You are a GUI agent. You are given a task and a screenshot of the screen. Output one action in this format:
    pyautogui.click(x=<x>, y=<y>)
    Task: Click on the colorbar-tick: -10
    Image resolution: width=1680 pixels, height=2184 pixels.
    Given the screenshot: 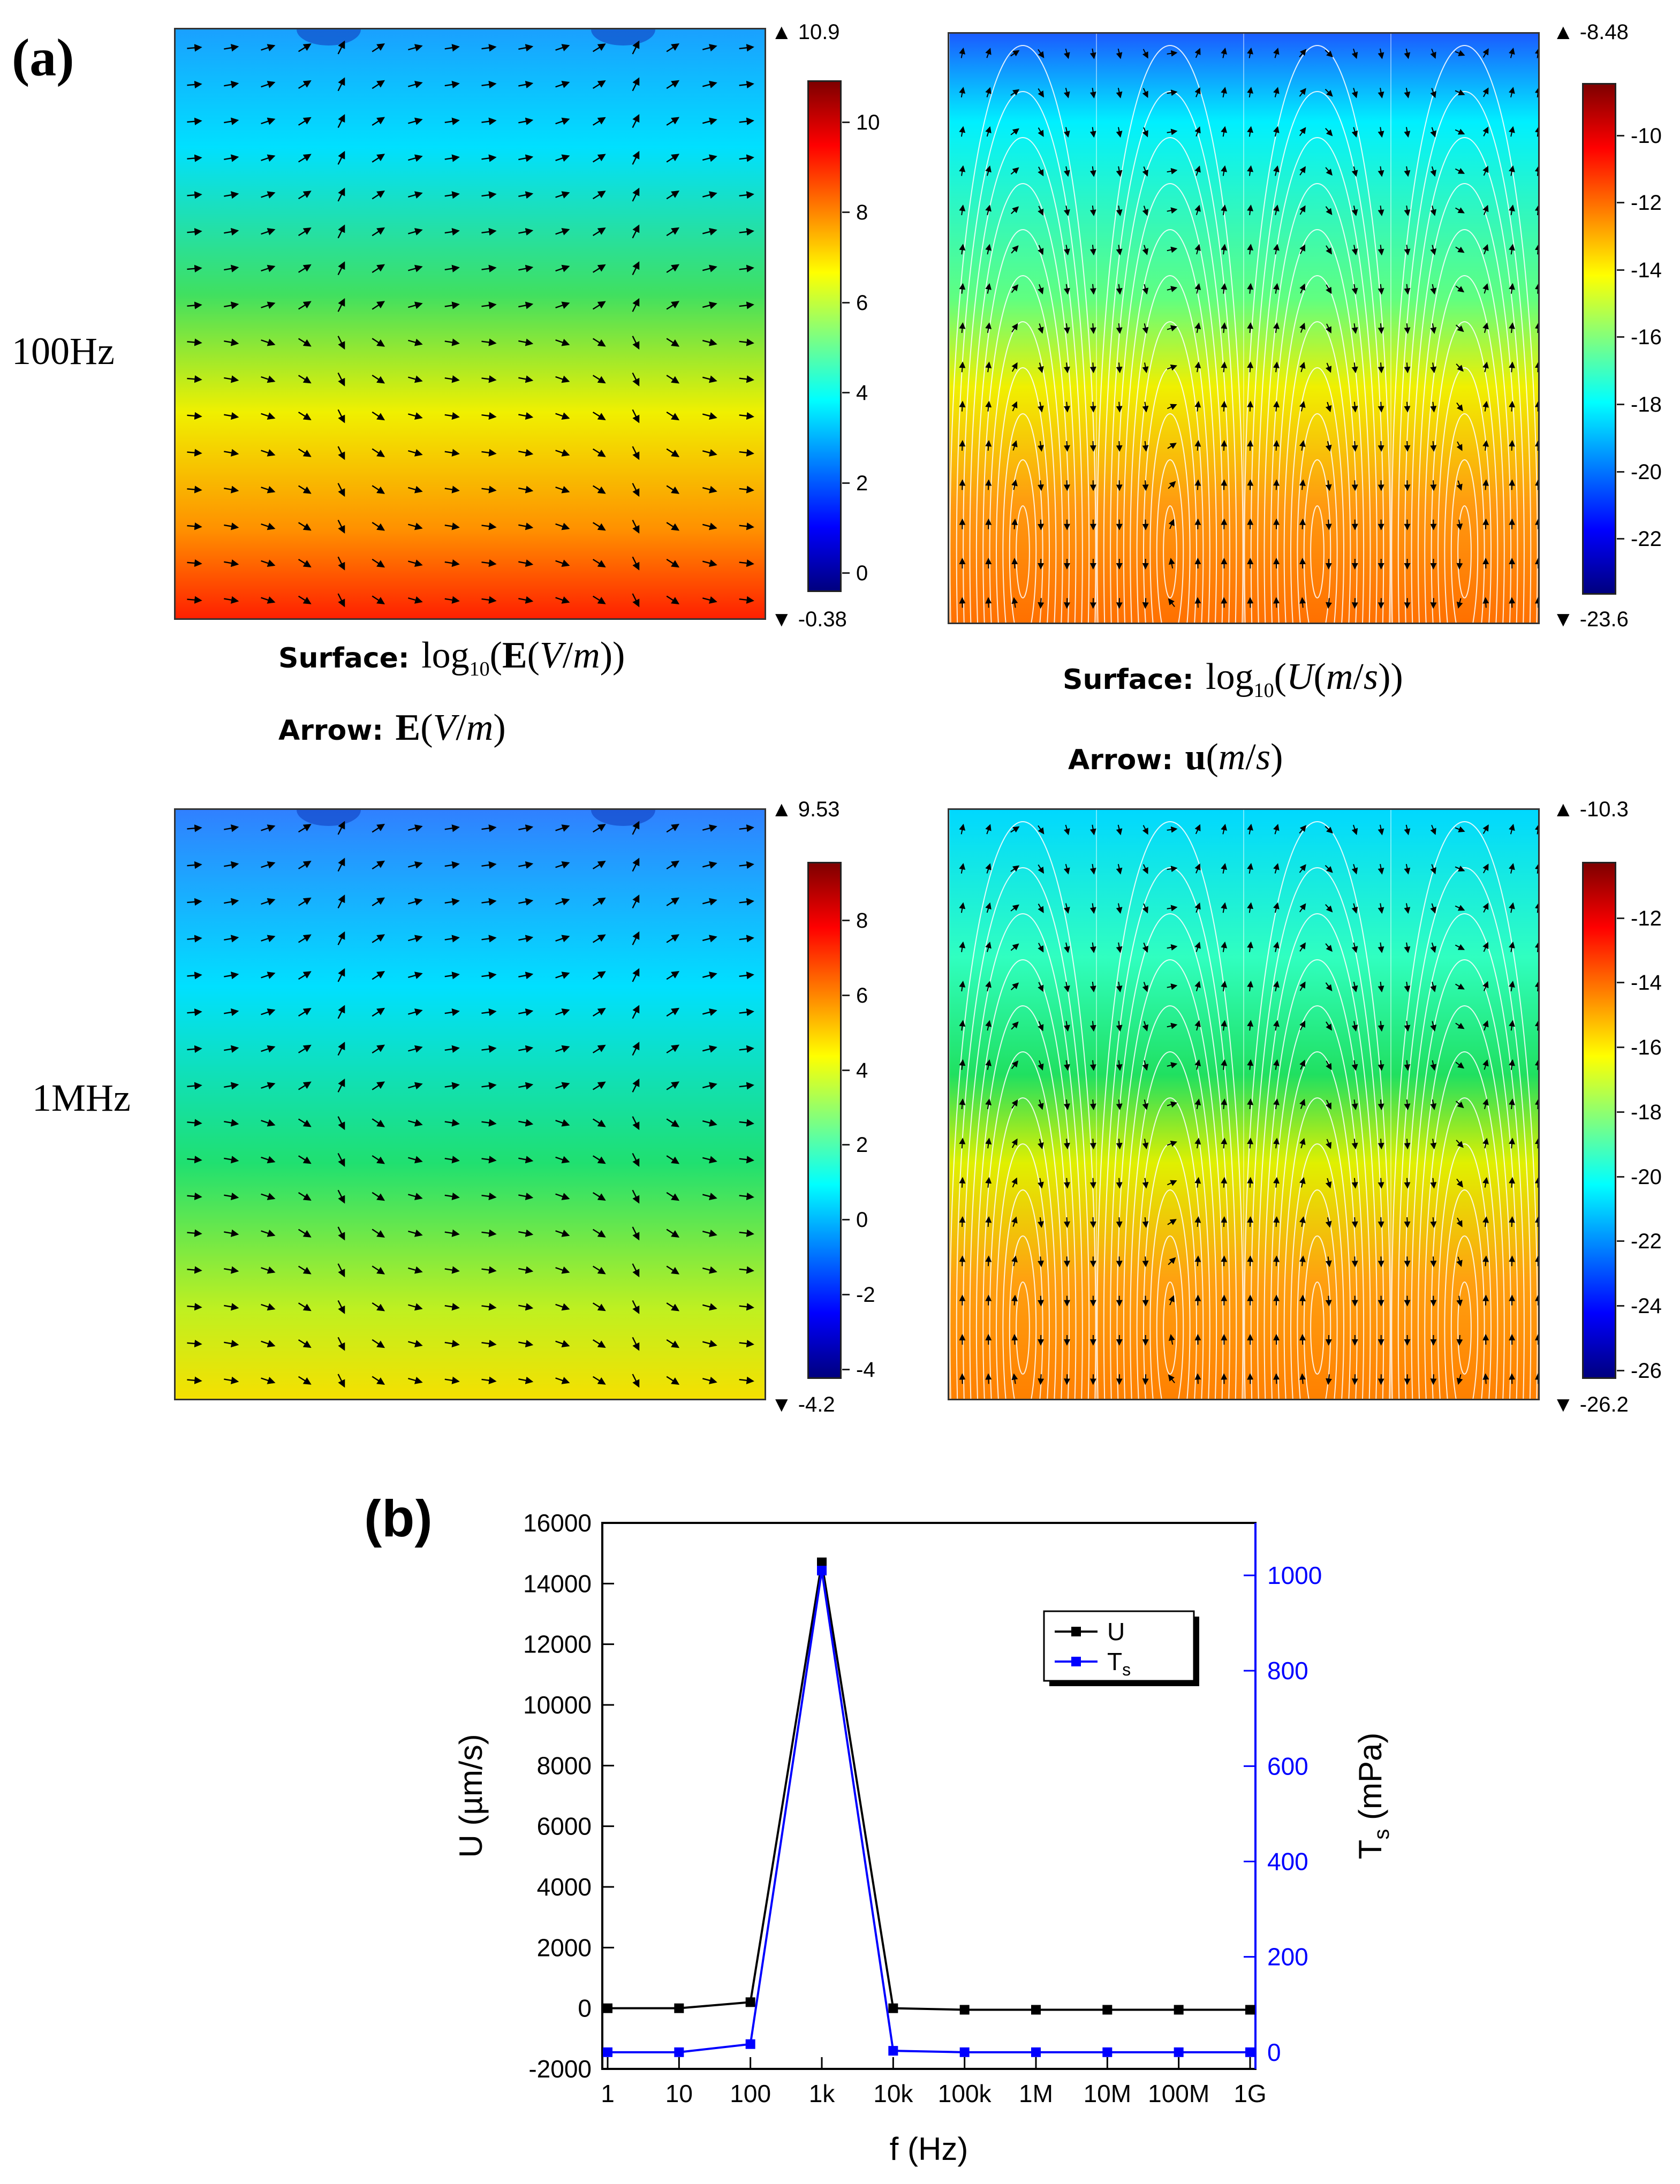 What is the action you would take?
    pyautogui.click(x=1639, y=136)
    